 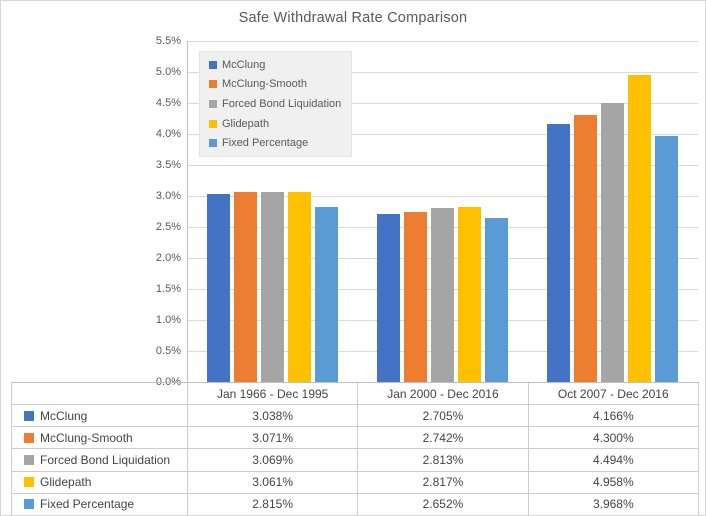 What do you see at coordinates (278, 65) in the screenshot?
I see `legend-entry: McClung` at bounding box center [278, 65].